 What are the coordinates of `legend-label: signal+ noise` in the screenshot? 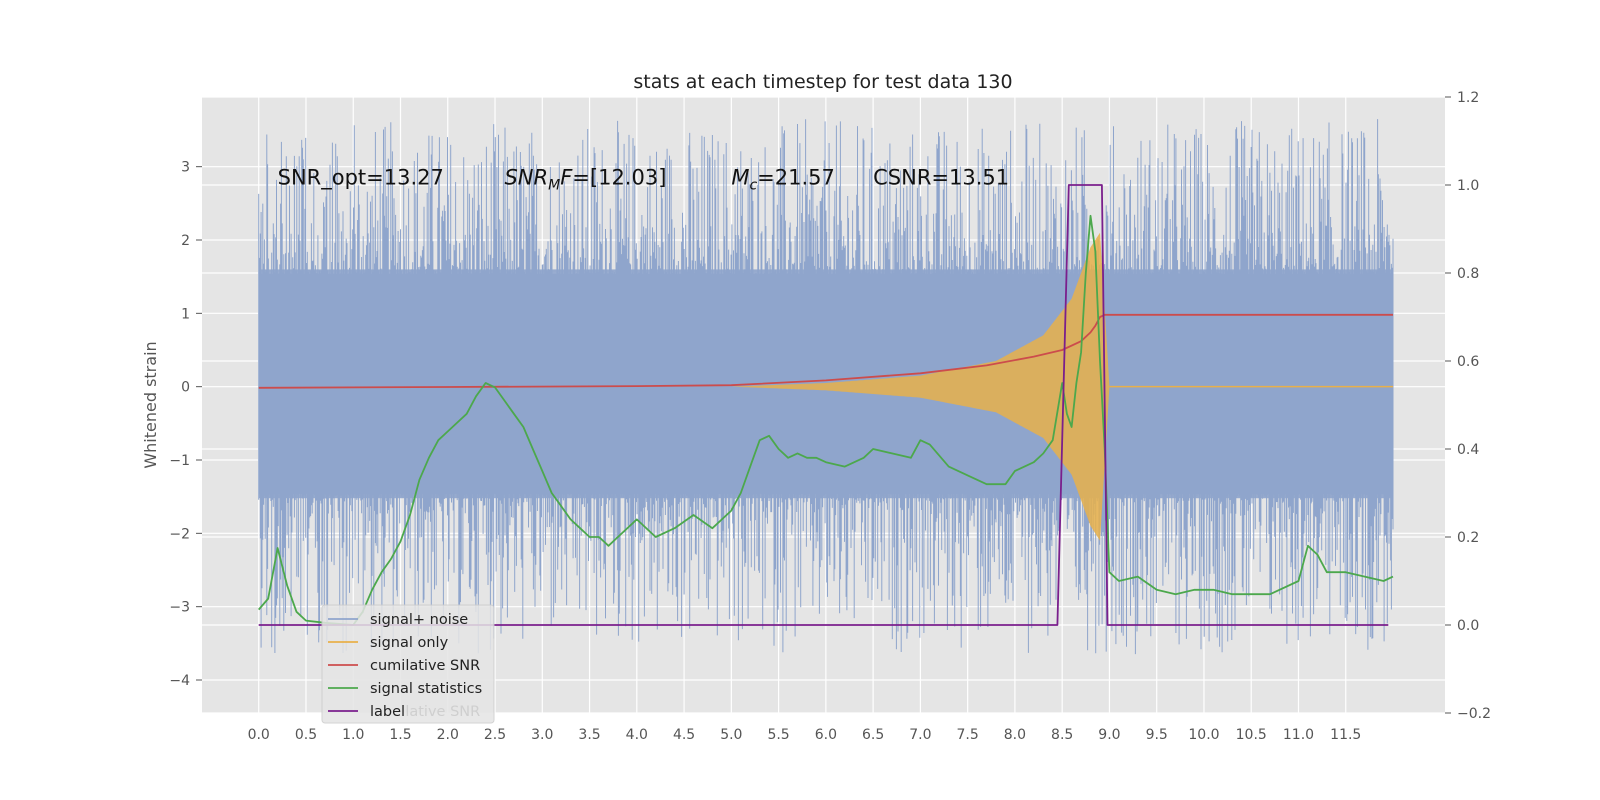 It's located at (419, 620).